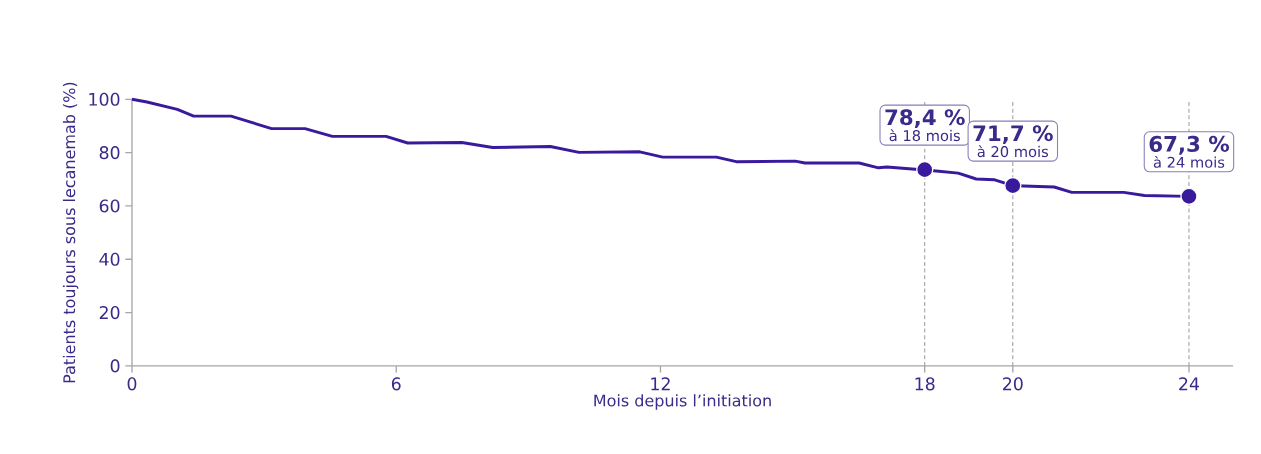 This screenshot has height=454, width=1261. What do you see at coordinates (109, 313) in the screenshot?
I see `y-tick-label: 20` at bounding box center [109, 313].